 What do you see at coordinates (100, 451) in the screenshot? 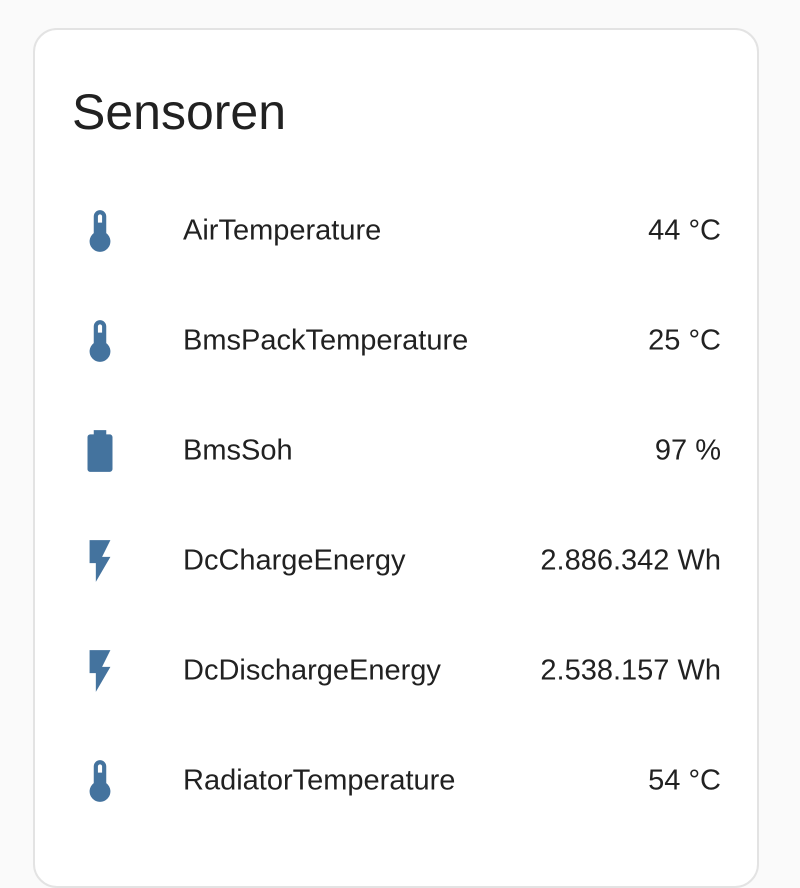
I see `battery-icon` at bounding box center [100, 451].